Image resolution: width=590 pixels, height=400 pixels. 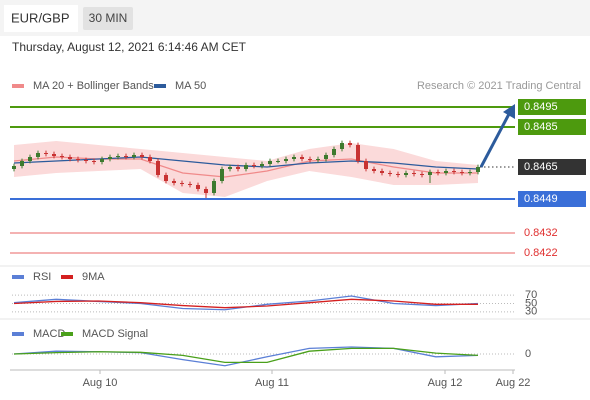 I want to click on level-label: 0.8432, so click(x=541, y=233).